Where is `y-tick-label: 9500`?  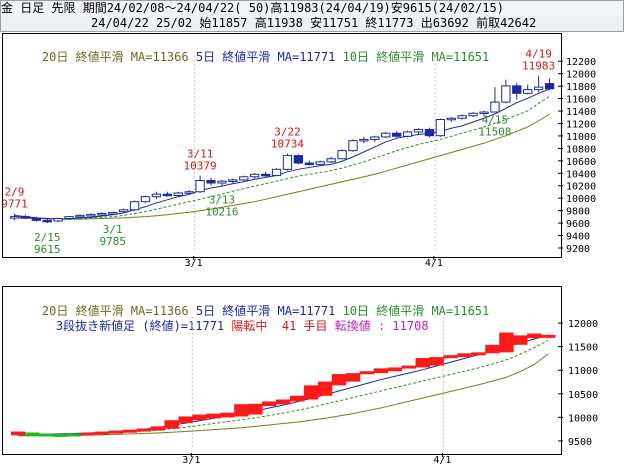 y-tick-label: 9500 is located at coordinates (580, 442).